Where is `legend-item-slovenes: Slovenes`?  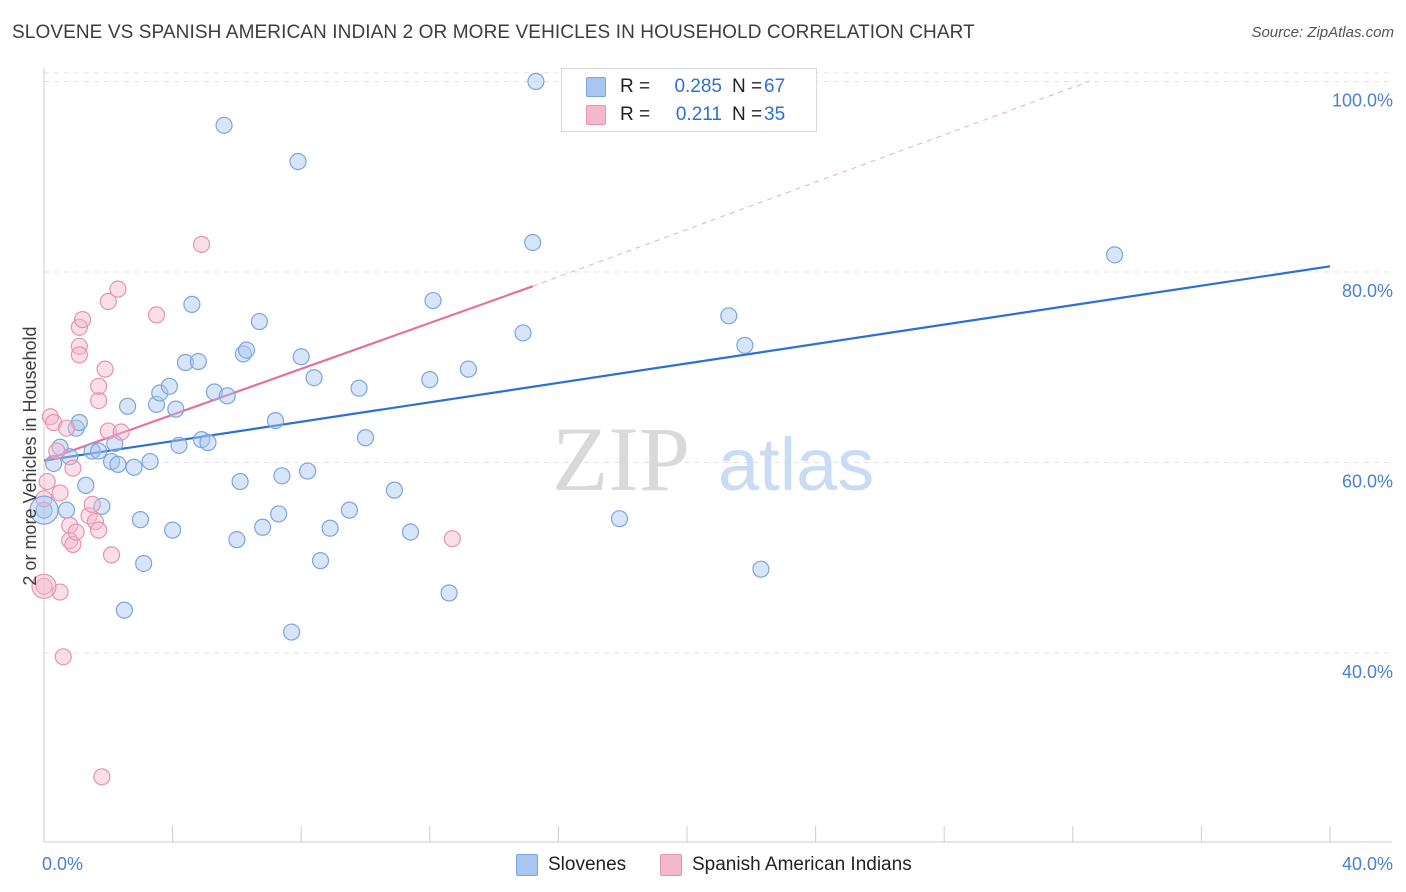 legend-item-slovenes: Slovenes is located at coordinates (571, 865).